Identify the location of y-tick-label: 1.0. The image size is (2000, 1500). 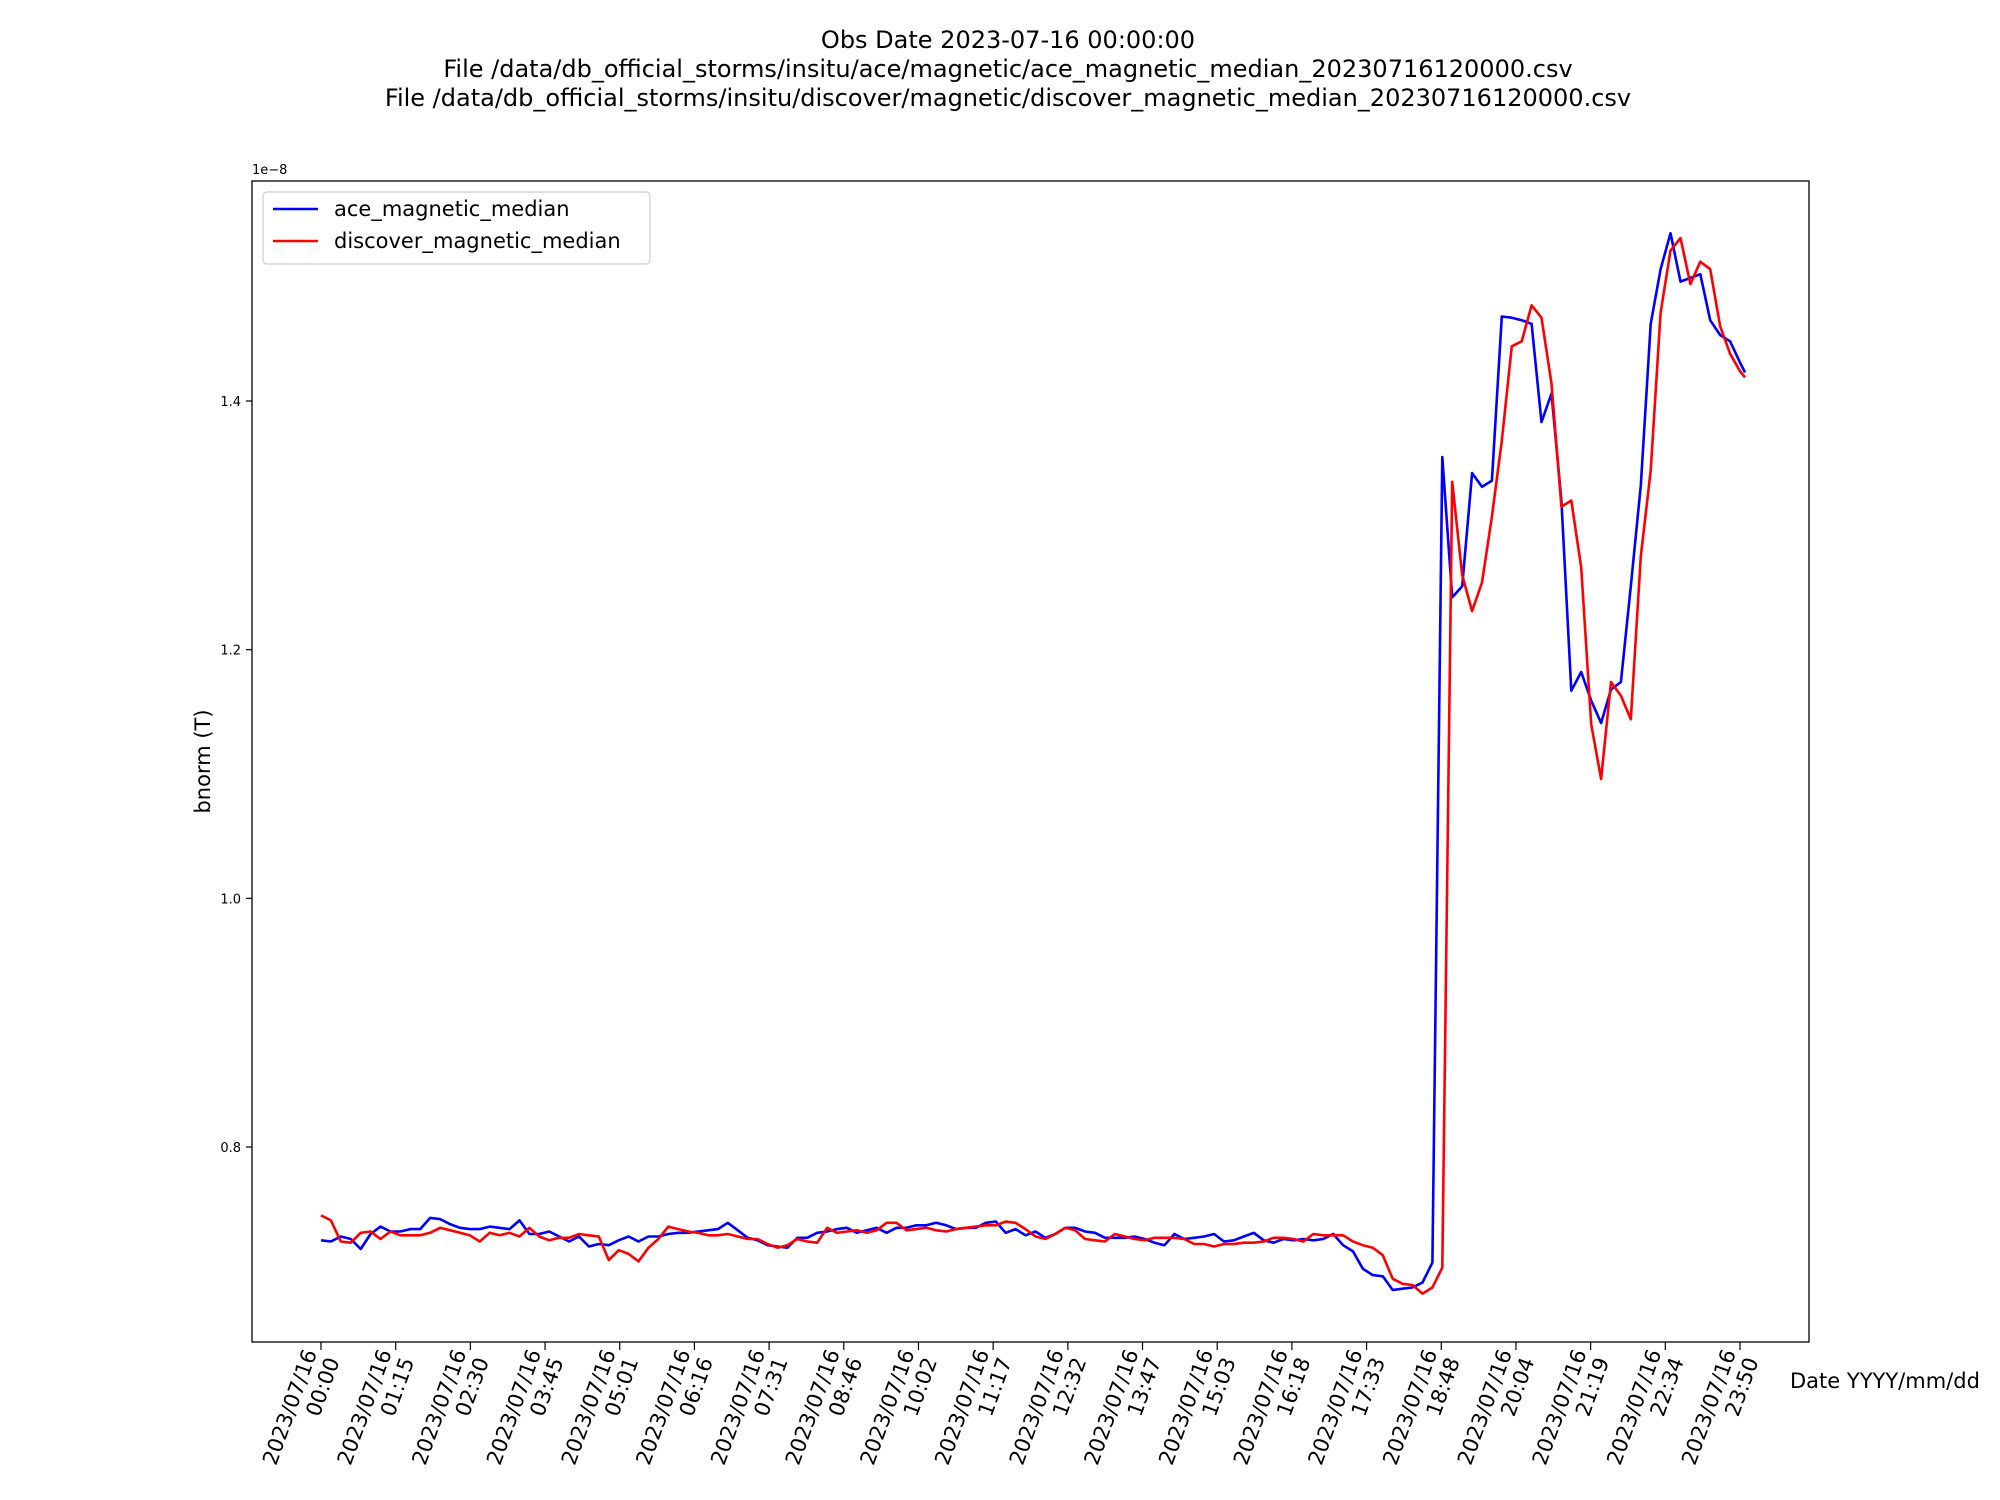
(230, 899).